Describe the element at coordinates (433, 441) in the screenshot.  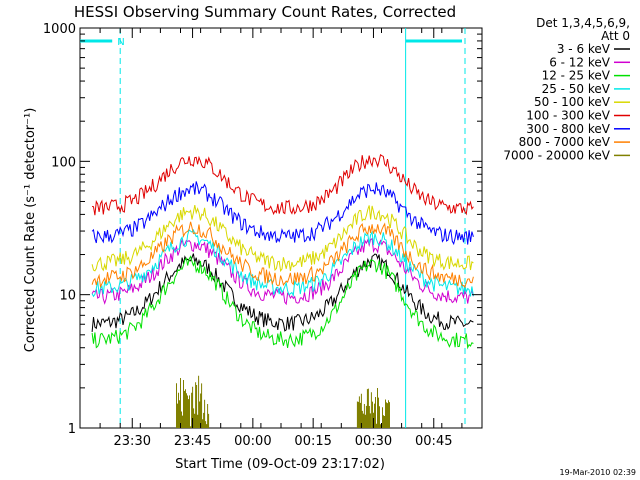
I see `x-tick-label: 00:45` at that location.